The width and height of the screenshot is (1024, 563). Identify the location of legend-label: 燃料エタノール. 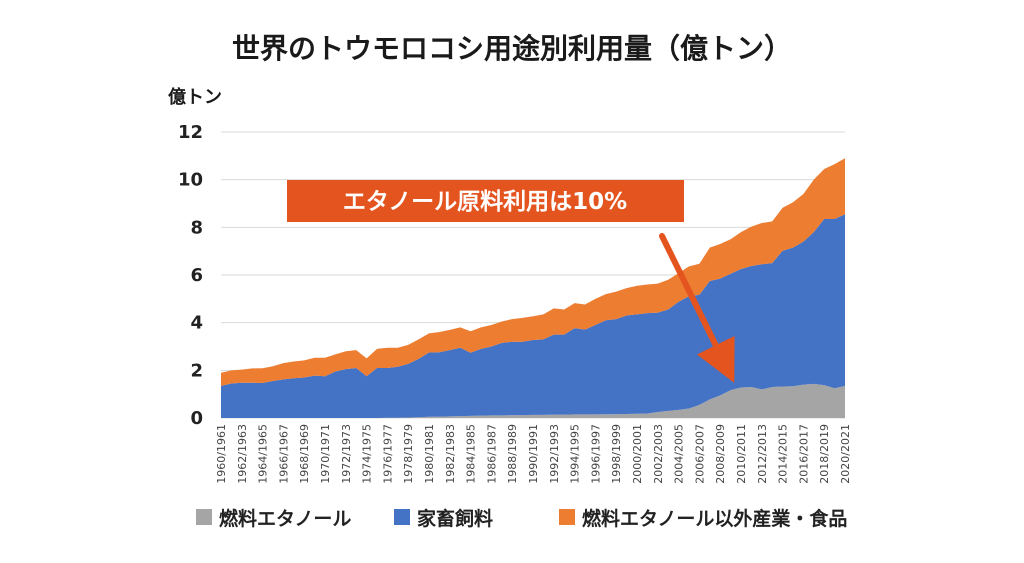
(285, 518).